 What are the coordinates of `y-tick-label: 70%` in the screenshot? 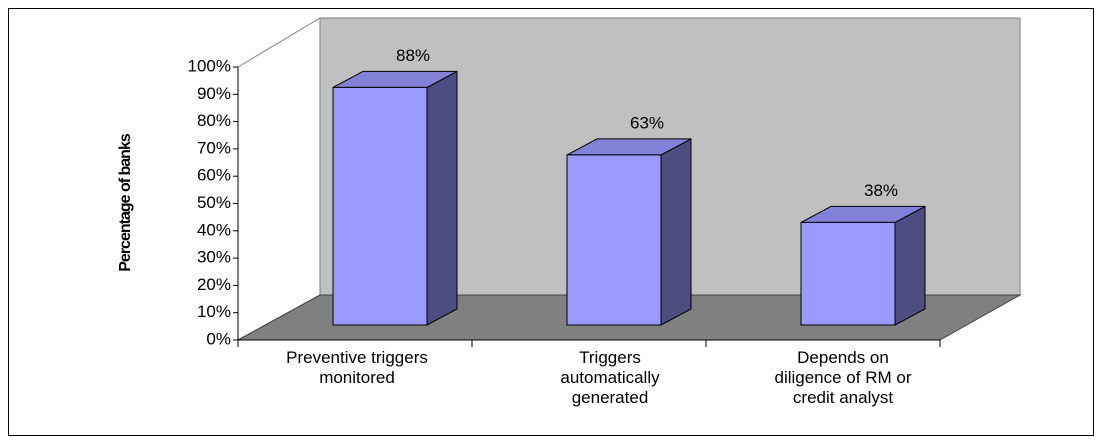 It's located at (214, 147).